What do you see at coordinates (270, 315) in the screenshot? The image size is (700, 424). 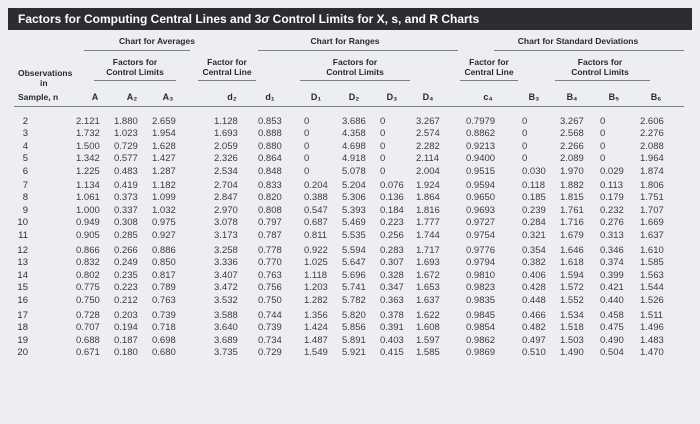 I see `cell-d1: 0.744` at bounding box center [270, 315].